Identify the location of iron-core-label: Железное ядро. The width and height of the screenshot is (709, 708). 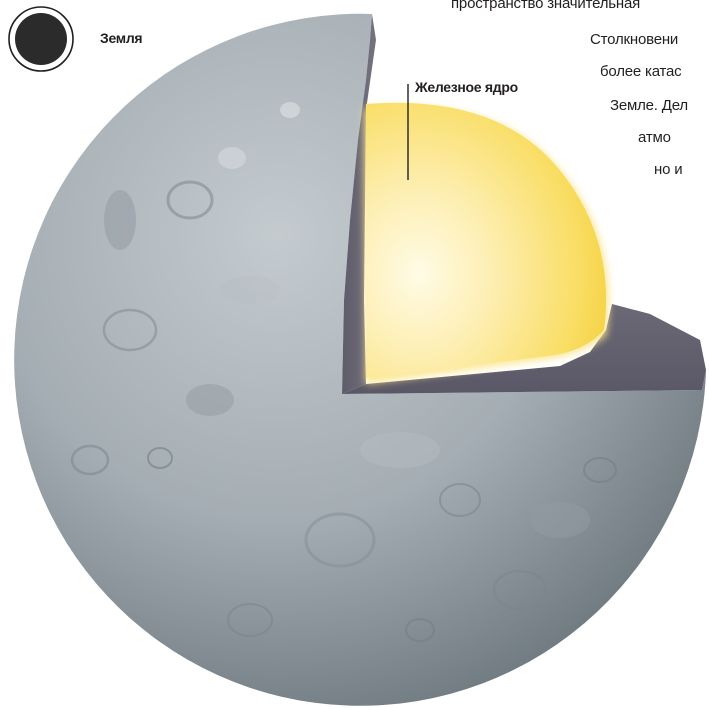
(466, 87).